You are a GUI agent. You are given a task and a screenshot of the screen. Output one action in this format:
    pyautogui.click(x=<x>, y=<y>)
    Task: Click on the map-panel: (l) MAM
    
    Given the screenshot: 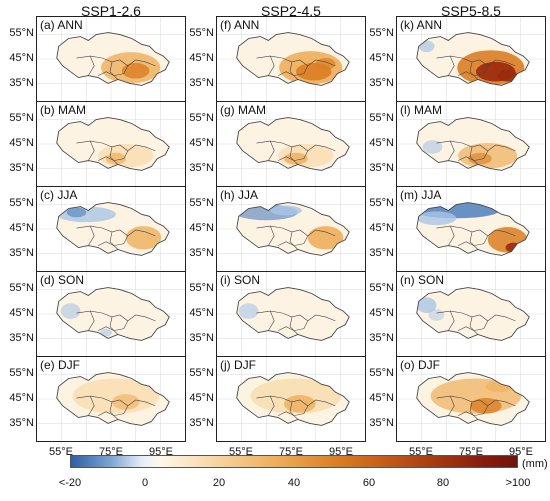 What is the action you would take?
    pyautogui.click(x=471, y=144)
    